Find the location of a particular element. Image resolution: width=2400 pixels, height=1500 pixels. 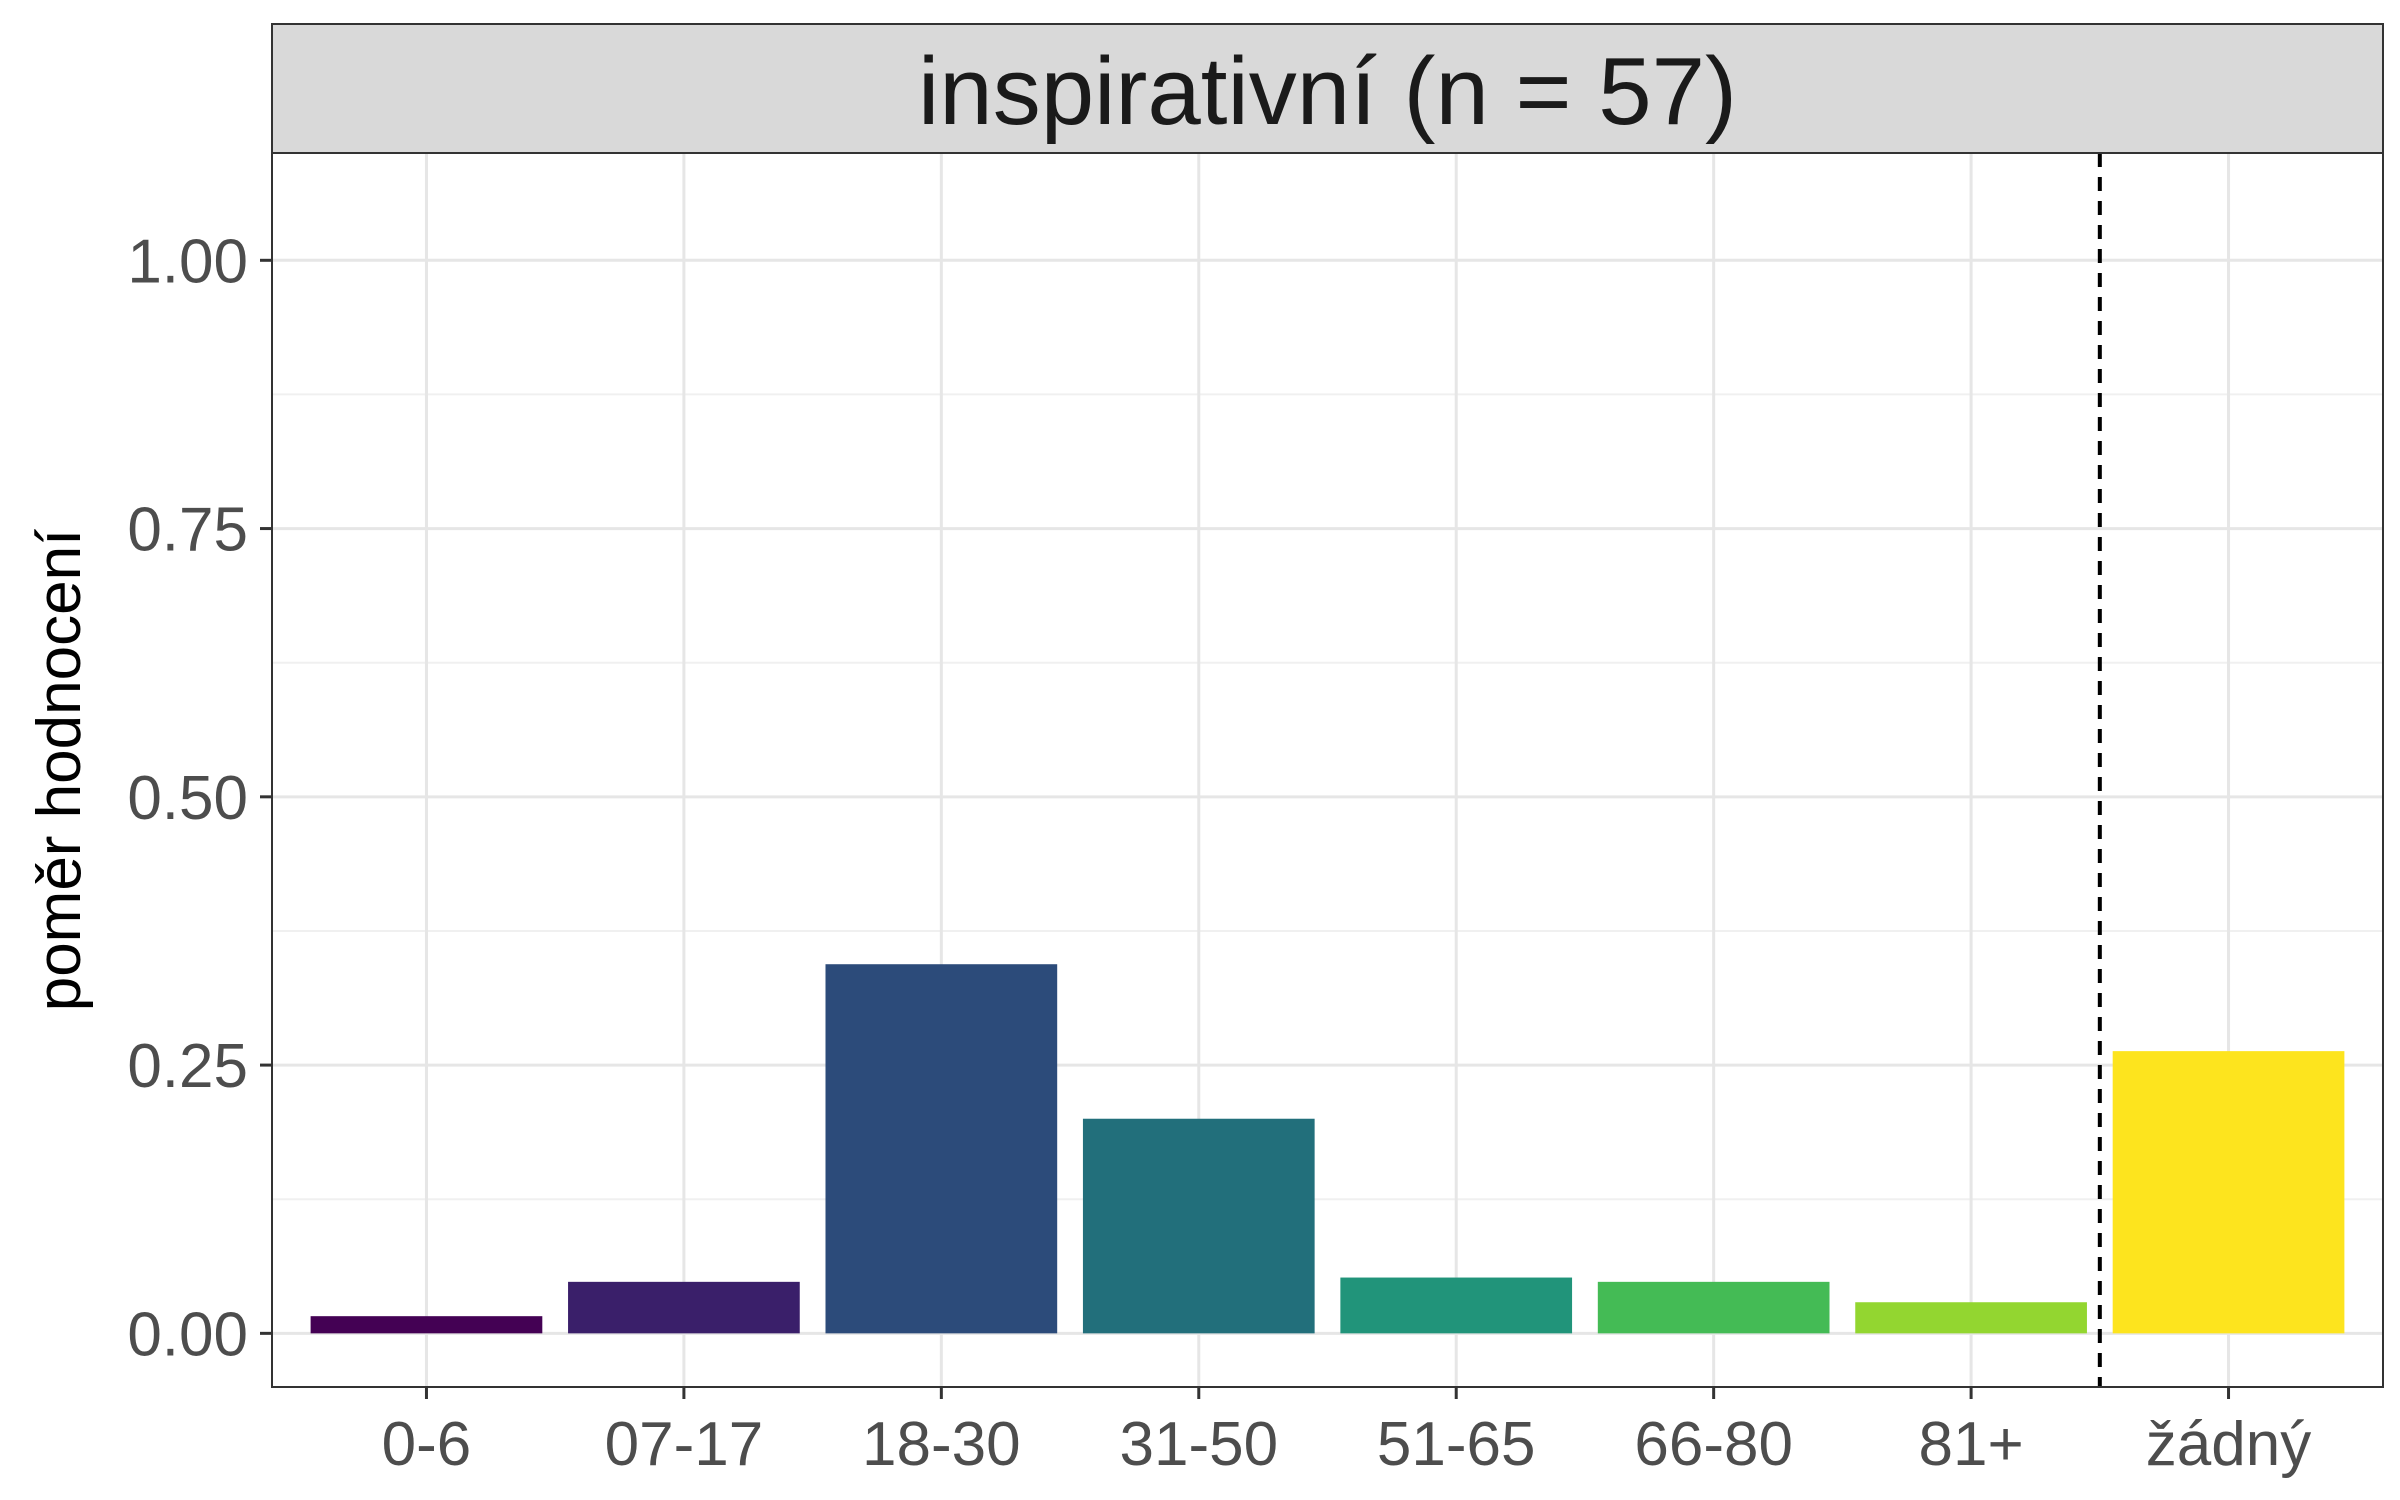

x-tick-label: 66-80 is located at coordinates (1713, 1444).